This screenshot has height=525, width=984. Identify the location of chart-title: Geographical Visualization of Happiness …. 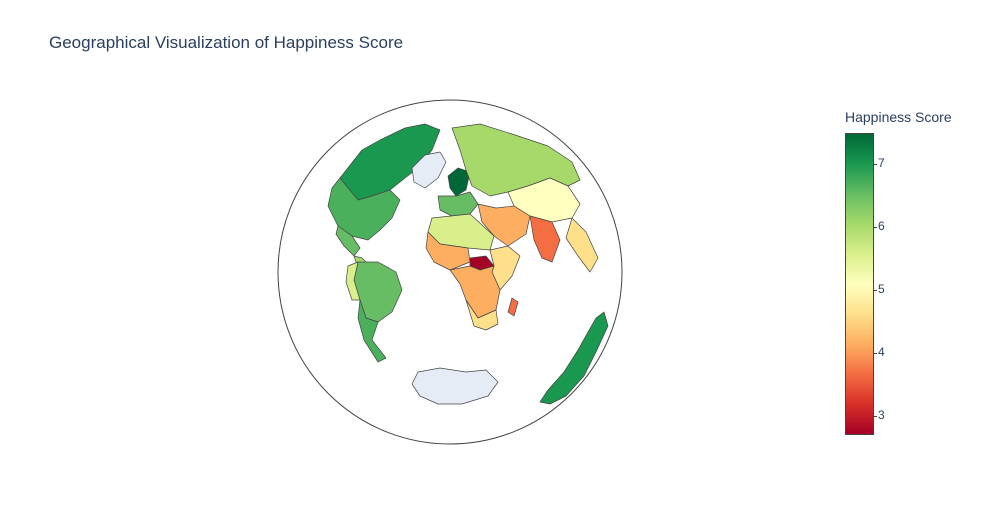
(226, 42).